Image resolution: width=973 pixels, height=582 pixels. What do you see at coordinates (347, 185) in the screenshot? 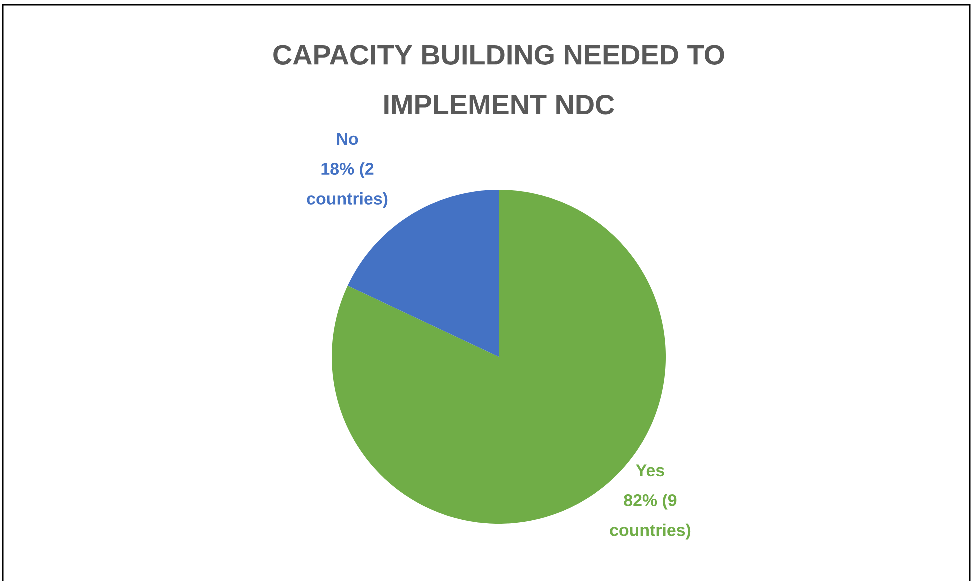
I see `data-label: 18% (2 countries)` at bounding box center [347, 185].